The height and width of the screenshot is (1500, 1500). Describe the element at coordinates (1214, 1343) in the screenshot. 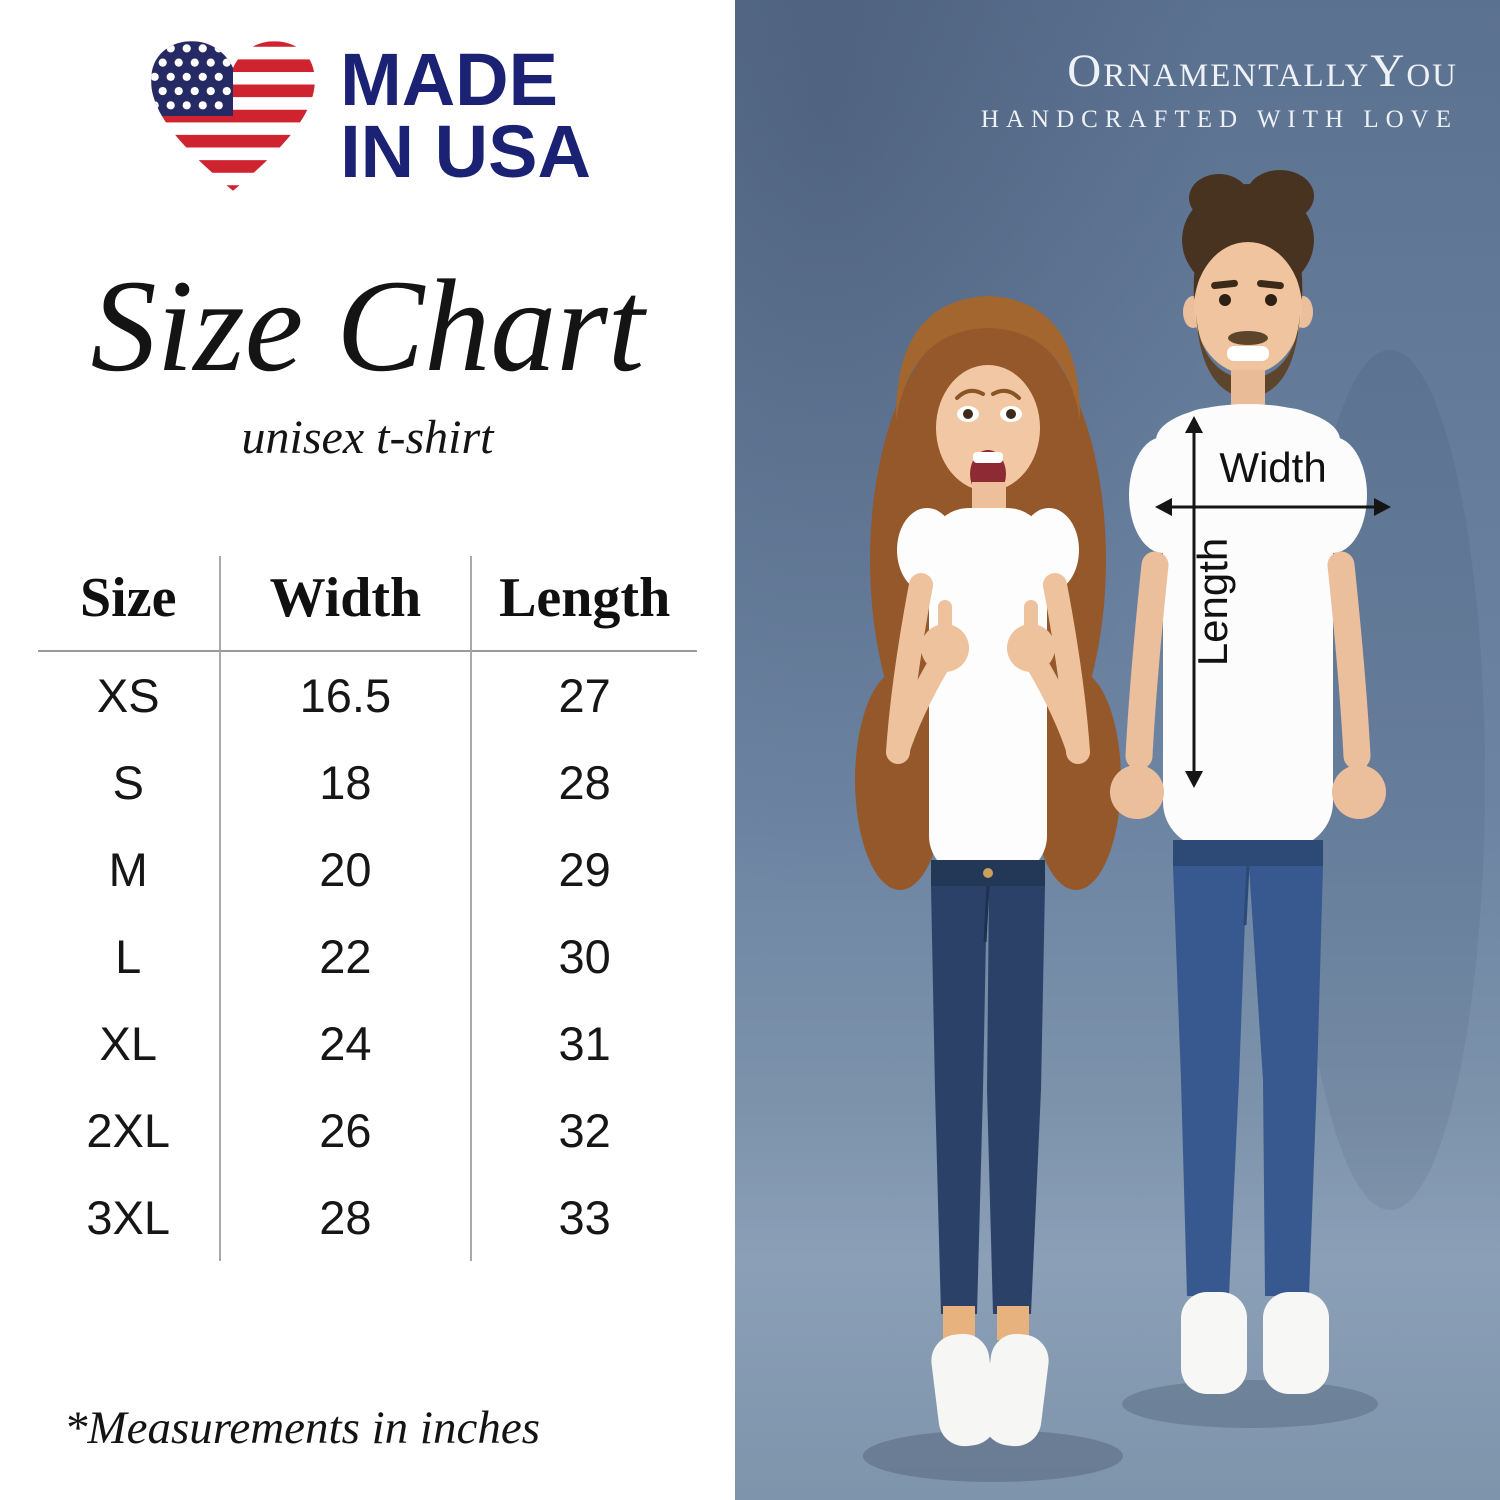

I see `man-sneaker-left` at that location.